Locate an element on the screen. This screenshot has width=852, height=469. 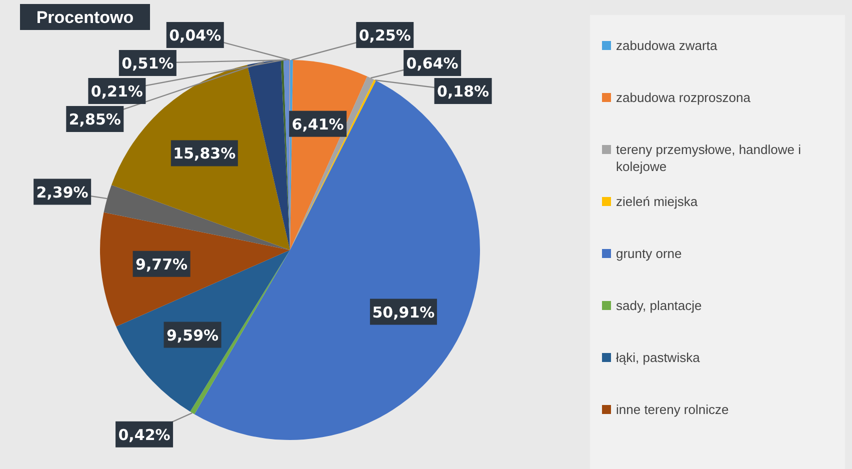
data-label: 9,59% is located at coordinates (192, 335).